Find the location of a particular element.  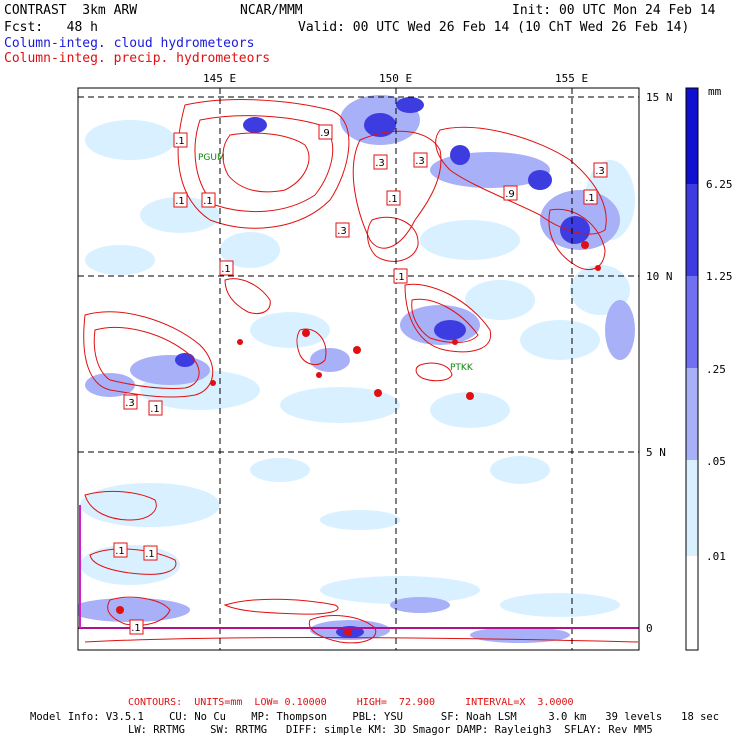

station-label-ptkk: PTKK is located at coordinates (462, 368).